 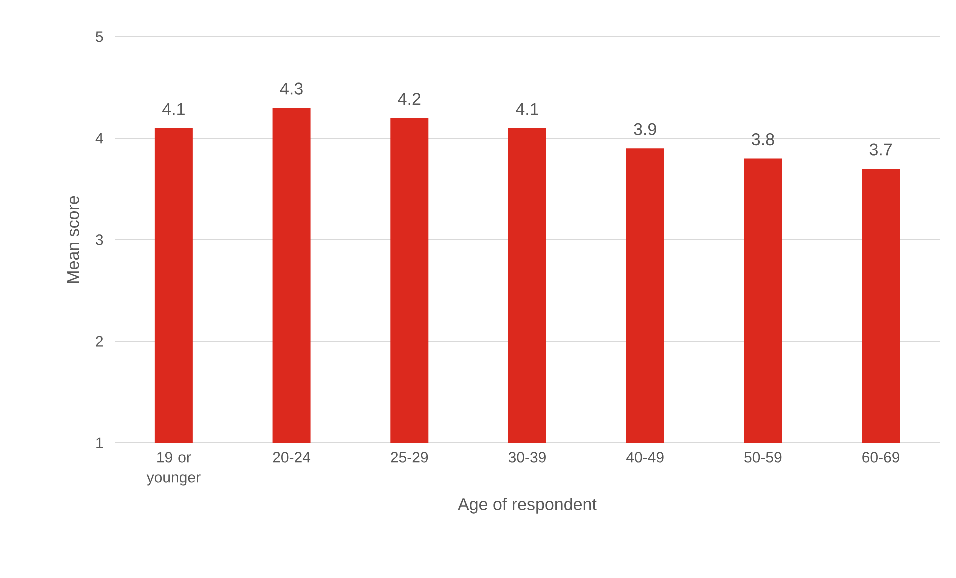 I want to click on data-label: 3.9, so click(x=645, y=129).